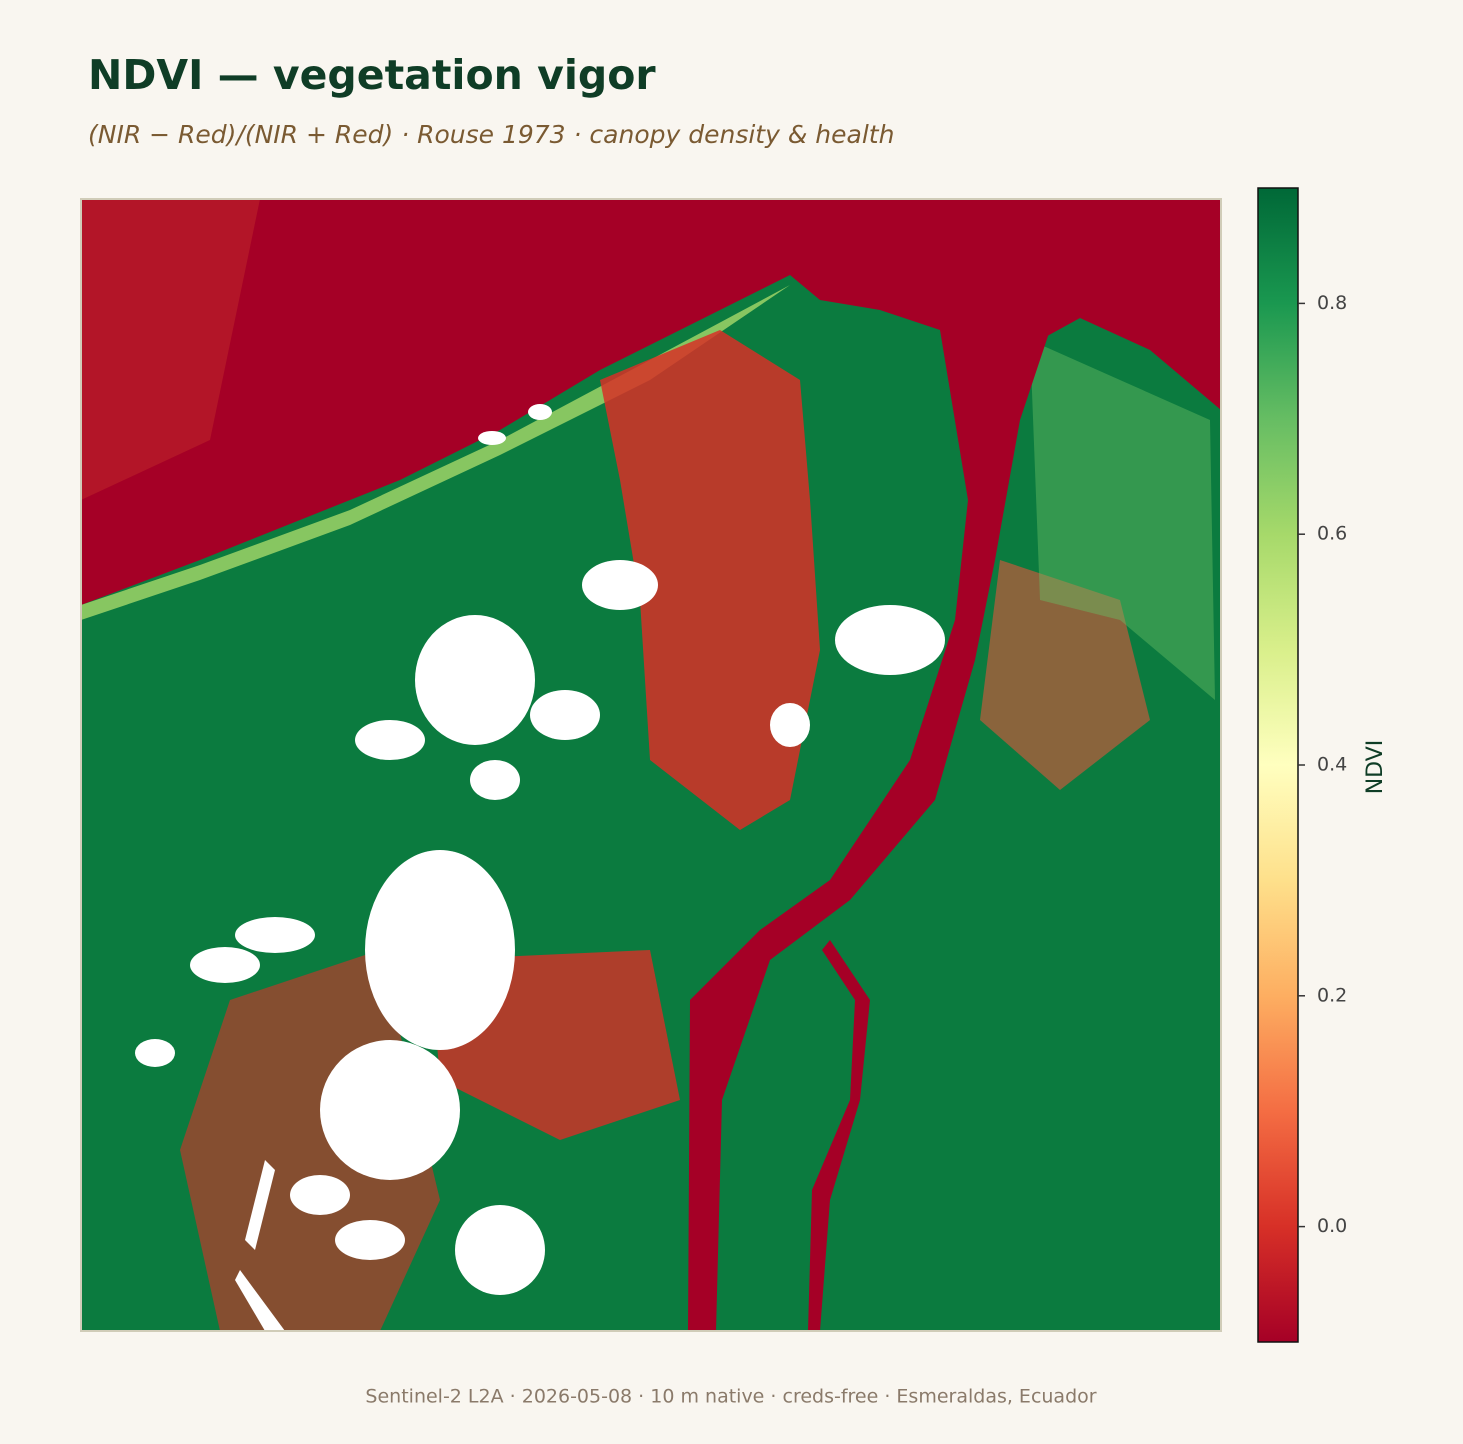 The height and width of the screenshot is (1444, 1463). I want to click on colorbar-tick-label: 0.6, so click(1332, 534).